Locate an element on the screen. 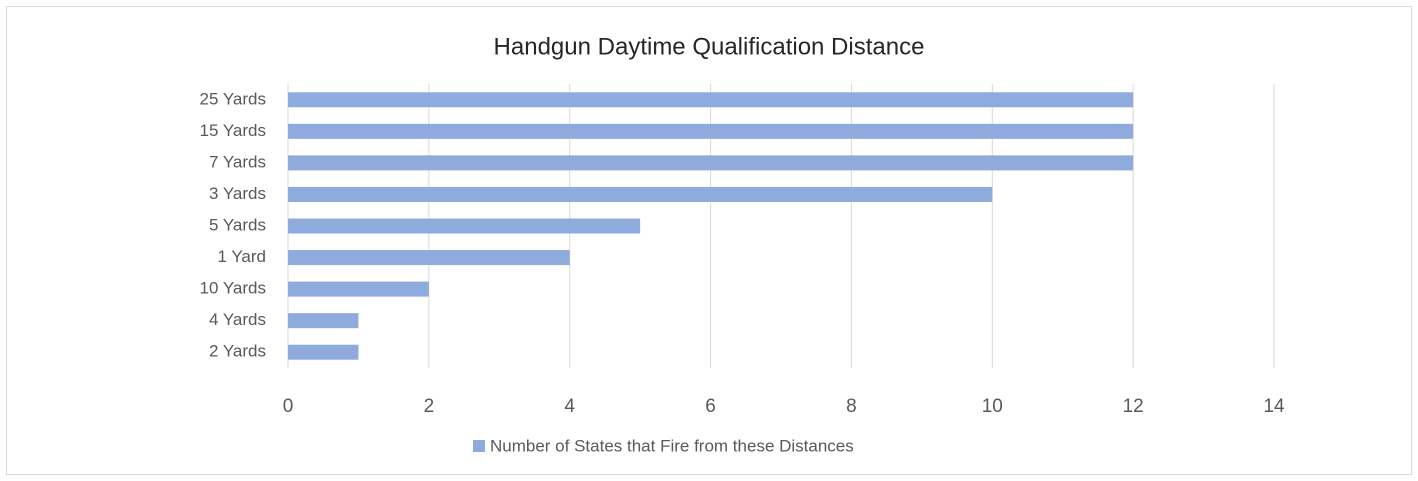 The image size is (1418, 481). chart-title: Handgun Daytime Qualification Distance is located at coordinates (709, 46).